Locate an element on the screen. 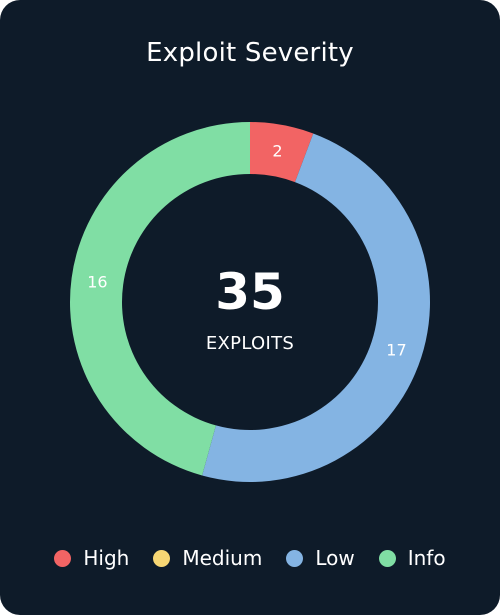 Image resolution: width=500 pixels, height=615 pixels. chart-title: Exploit Severity is located at coordinates (250, 53).